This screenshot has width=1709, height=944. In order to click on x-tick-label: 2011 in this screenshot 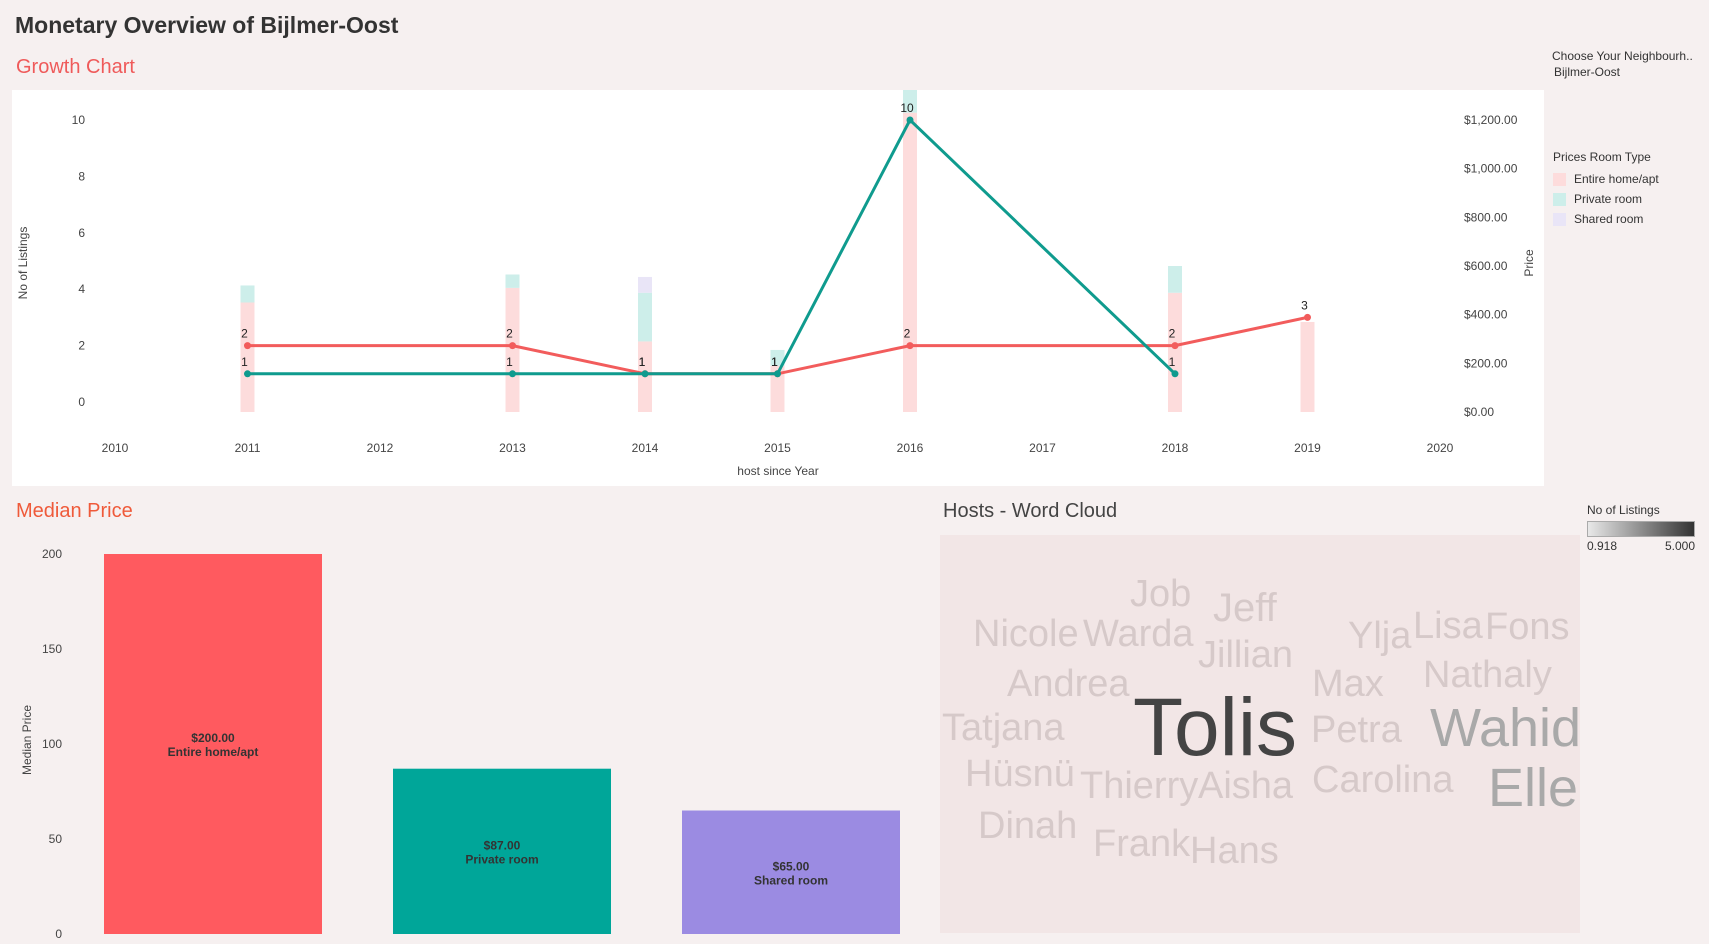, I will do `click(248, 448)`.